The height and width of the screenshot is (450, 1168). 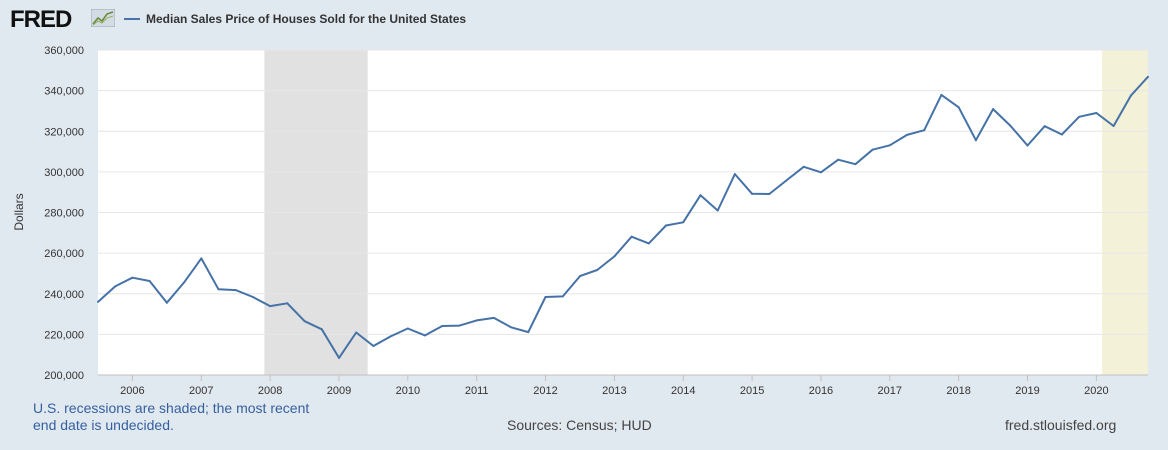 What do you see at coordinates (41, 19) in the screenshot?
I see `fred-logo: FRED` at bounding box center [41, 19].